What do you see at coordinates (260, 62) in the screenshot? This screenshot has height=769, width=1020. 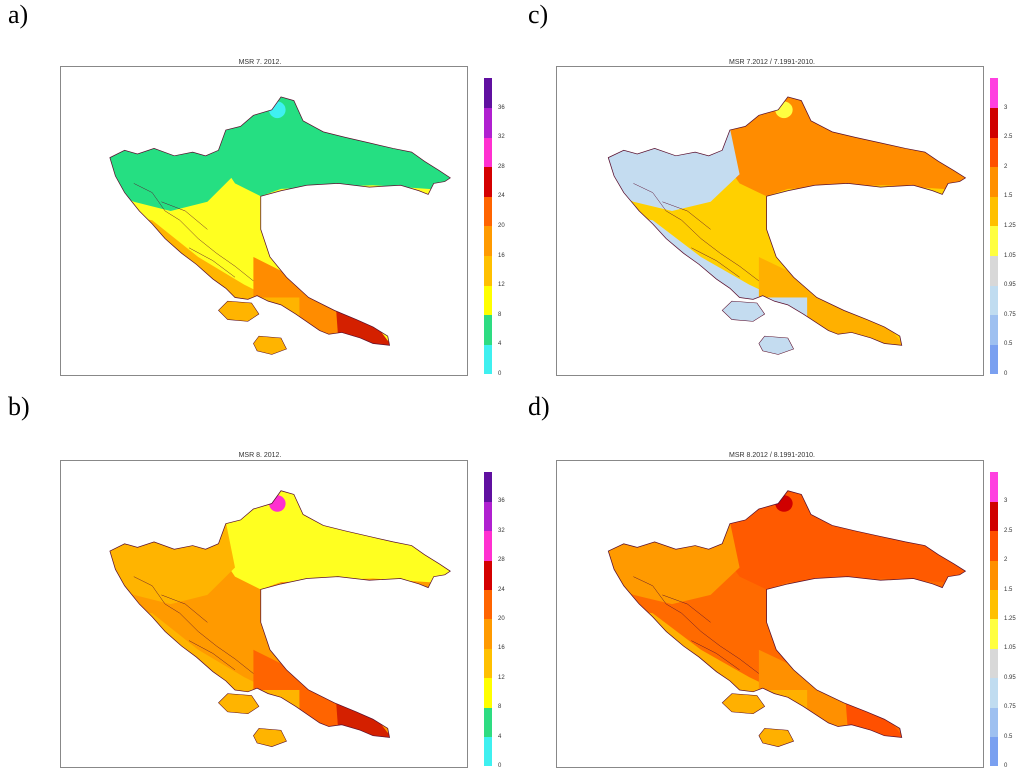 I see `map-title-a: MSR 7. 2012.` at bounding box center [260, 62].